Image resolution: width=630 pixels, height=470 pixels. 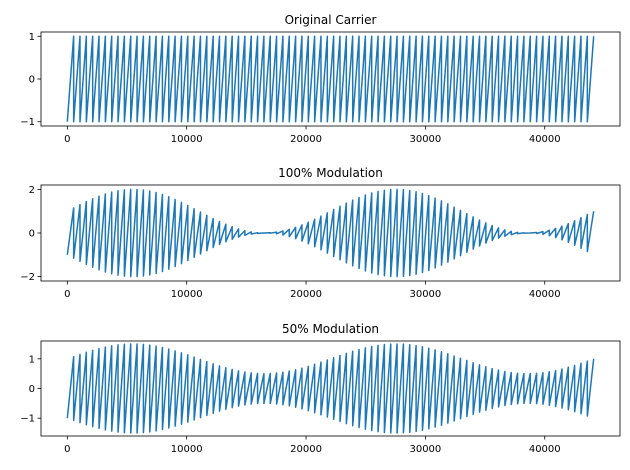 I want to click on y-tick-label: −2, so click(x=27, y=277).